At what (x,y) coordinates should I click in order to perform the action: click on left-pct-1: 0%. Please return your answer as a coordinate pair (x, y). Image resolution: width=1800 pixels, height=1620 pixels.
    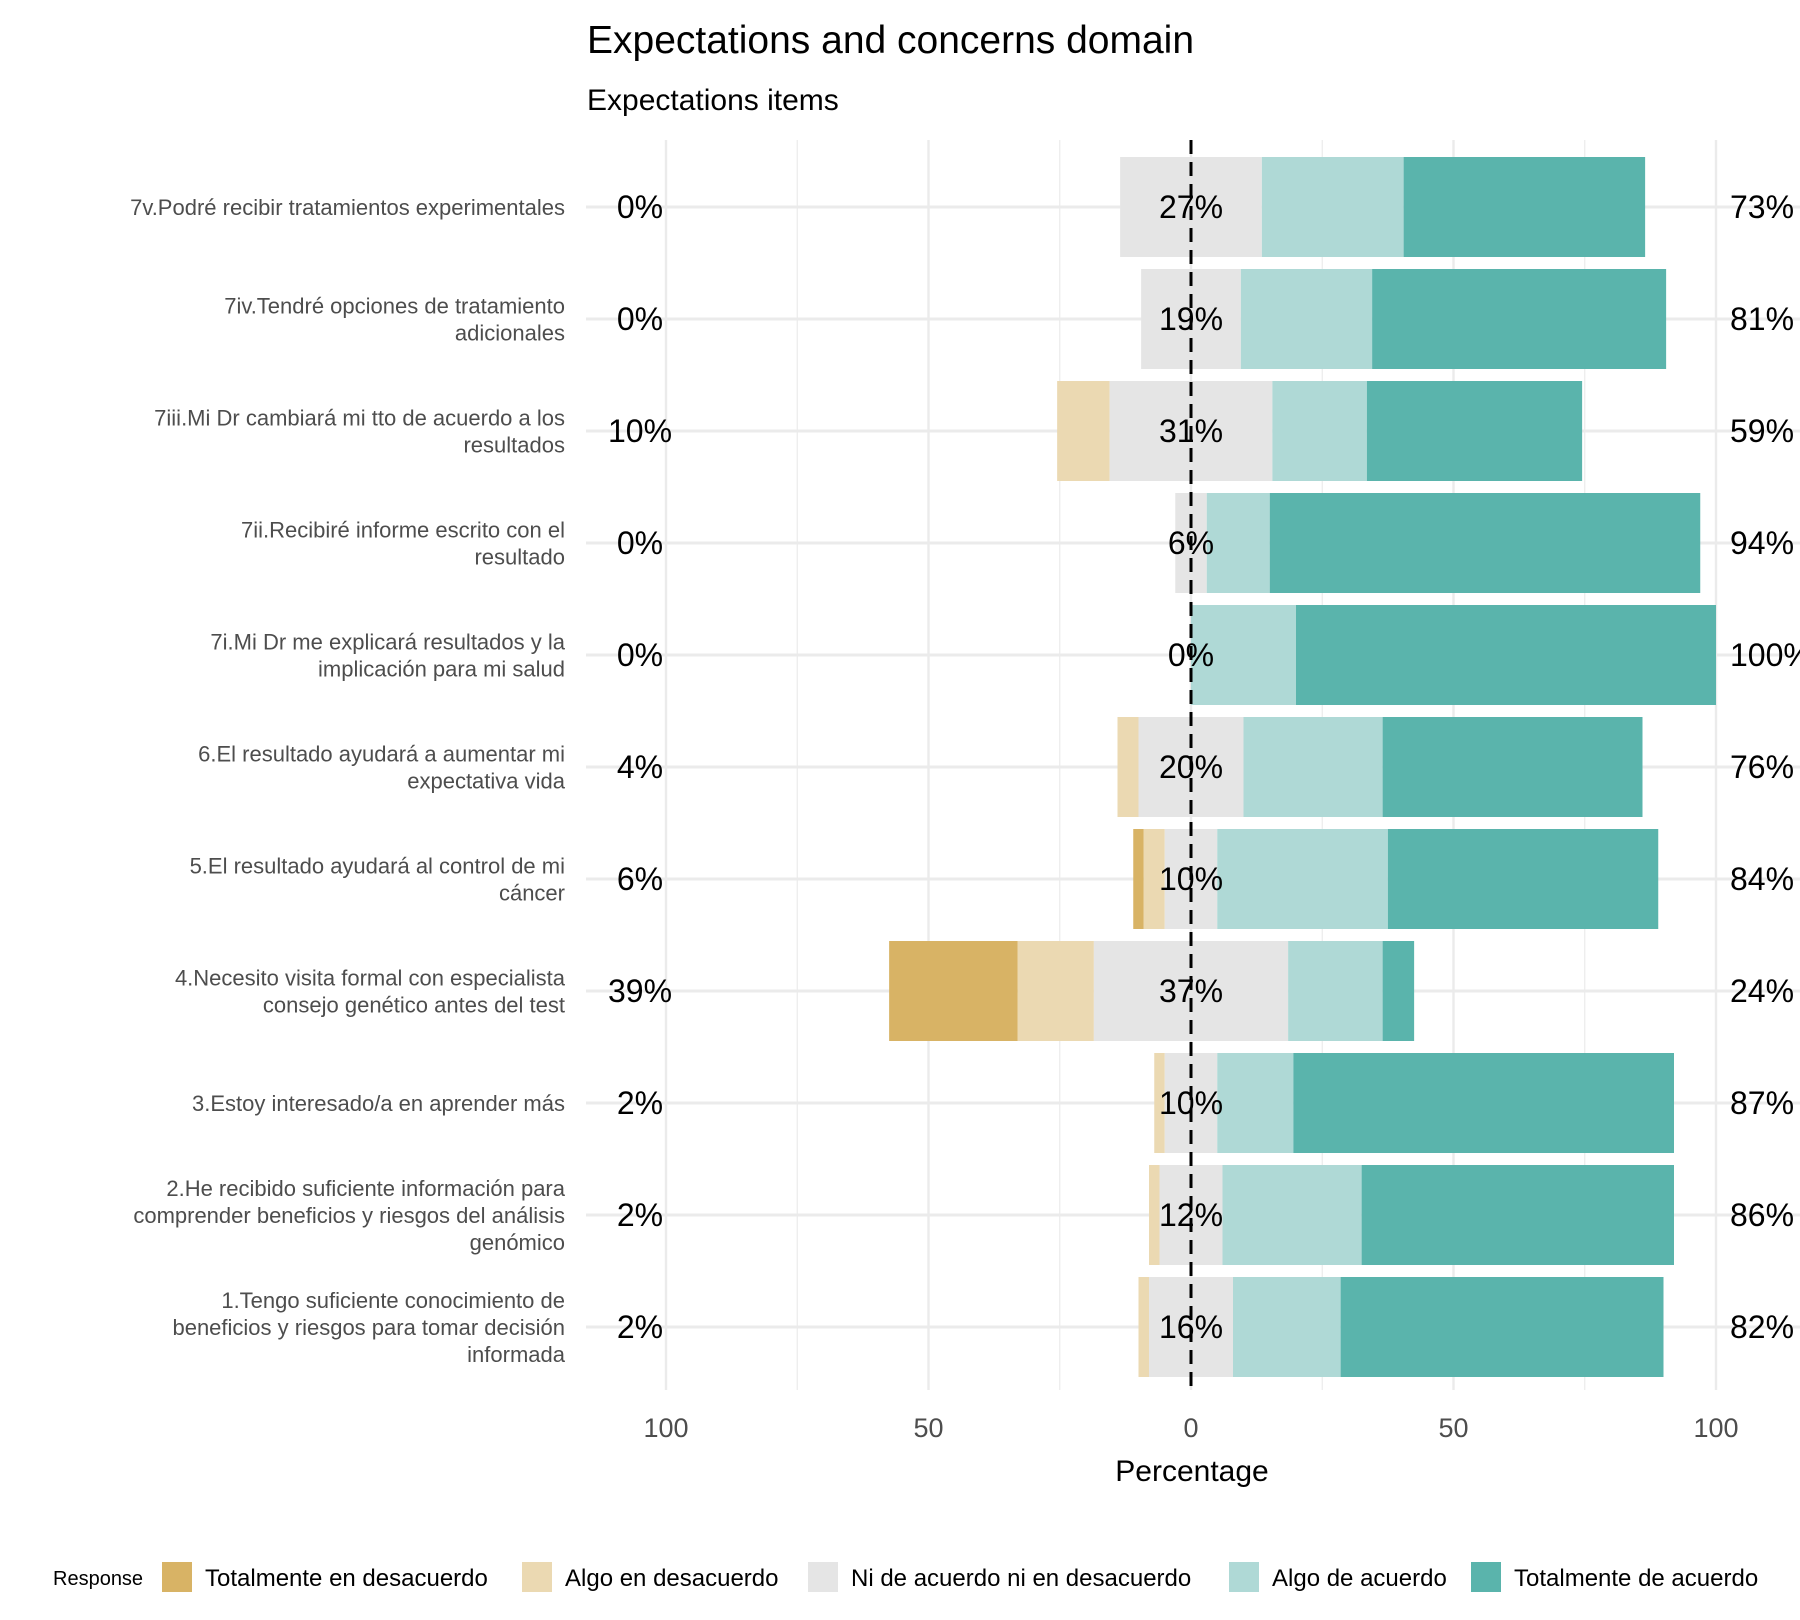
    Looking at the image, I should click on (640, 319).